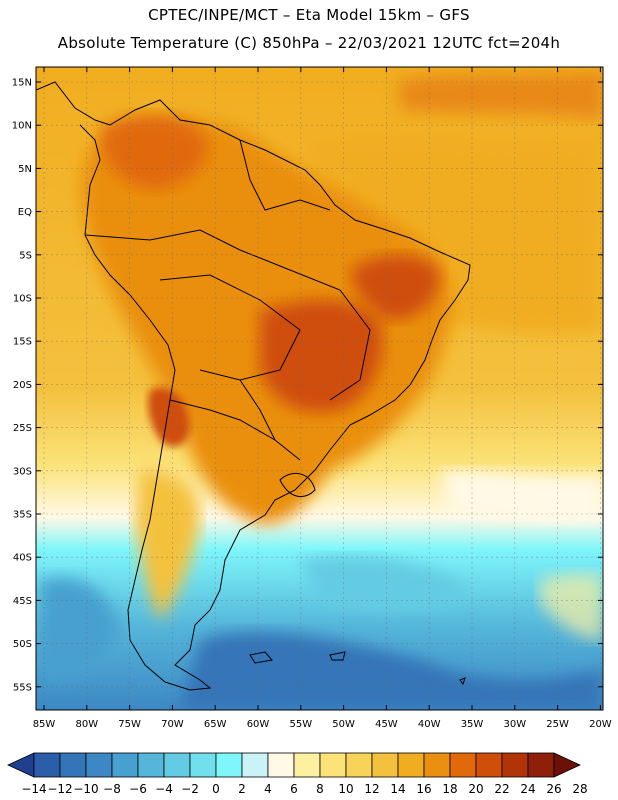 The width and height of the screenshot is (618, 800). I want to click on lat-label: 5S, so click(25, 255).